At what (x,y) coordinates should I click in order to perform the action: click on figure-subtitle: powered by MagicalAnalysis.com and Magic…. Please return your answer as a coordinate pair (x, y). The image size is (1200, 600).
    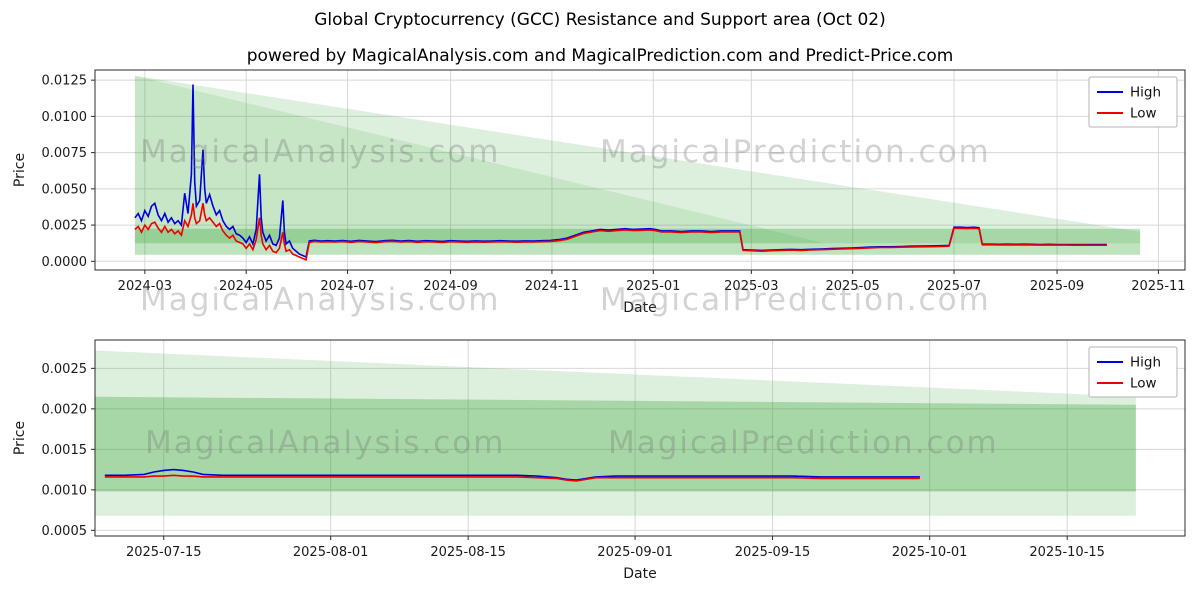
    Looking at the image, I should click on (600, 56).